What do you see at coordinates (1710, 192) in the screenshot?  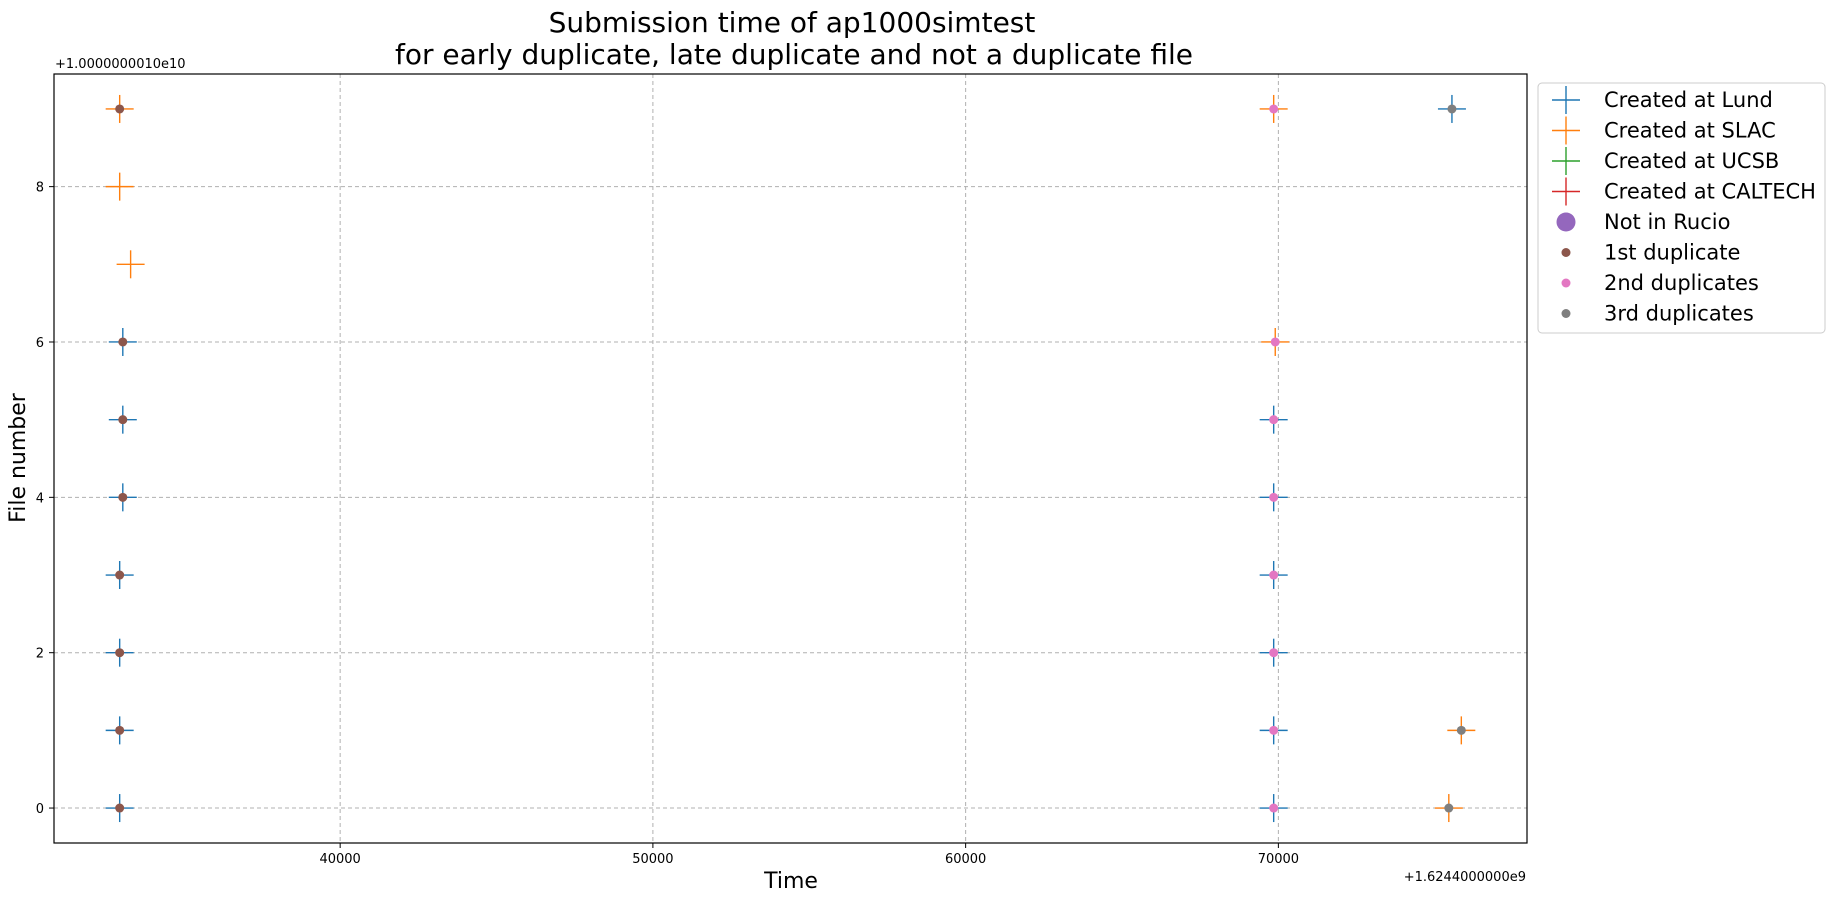 I see `legend-label-created-at-caltech: Created at CALTECH` at bounding box center [1710, 192].